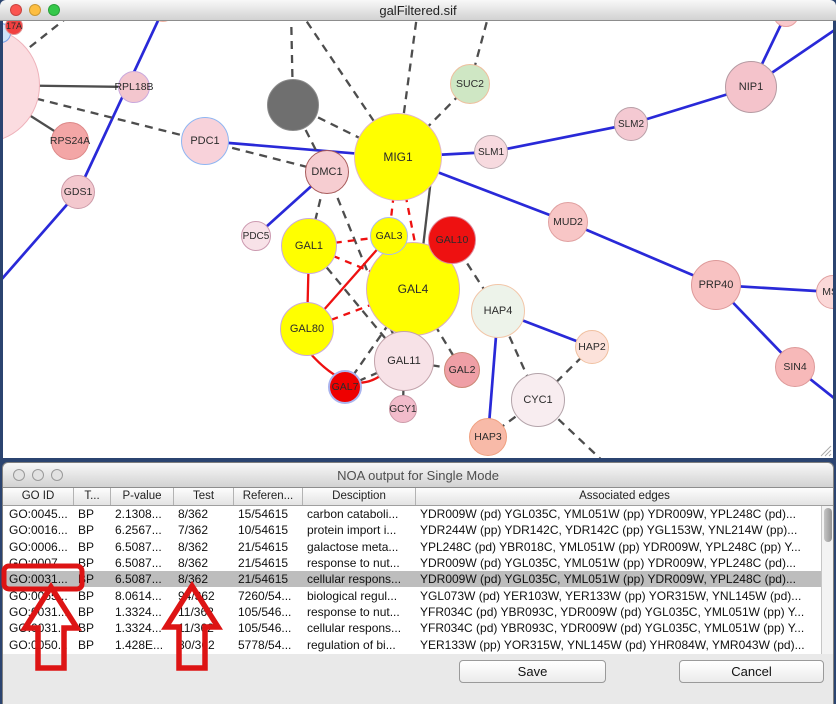 The image size is (836, 704). Describe the element at coordinates (538, 400) in the screenshot. I see `node-CYC1: CYC1` at that location.